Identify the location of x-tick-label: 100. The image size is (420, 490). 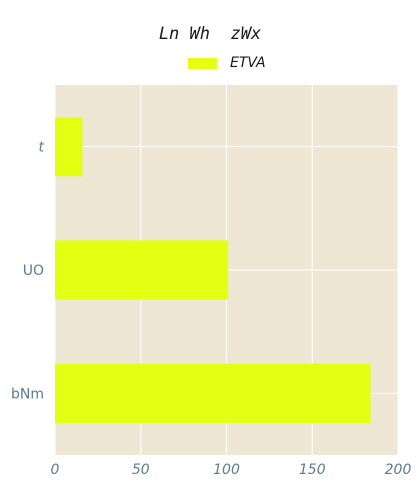
(226, 470).